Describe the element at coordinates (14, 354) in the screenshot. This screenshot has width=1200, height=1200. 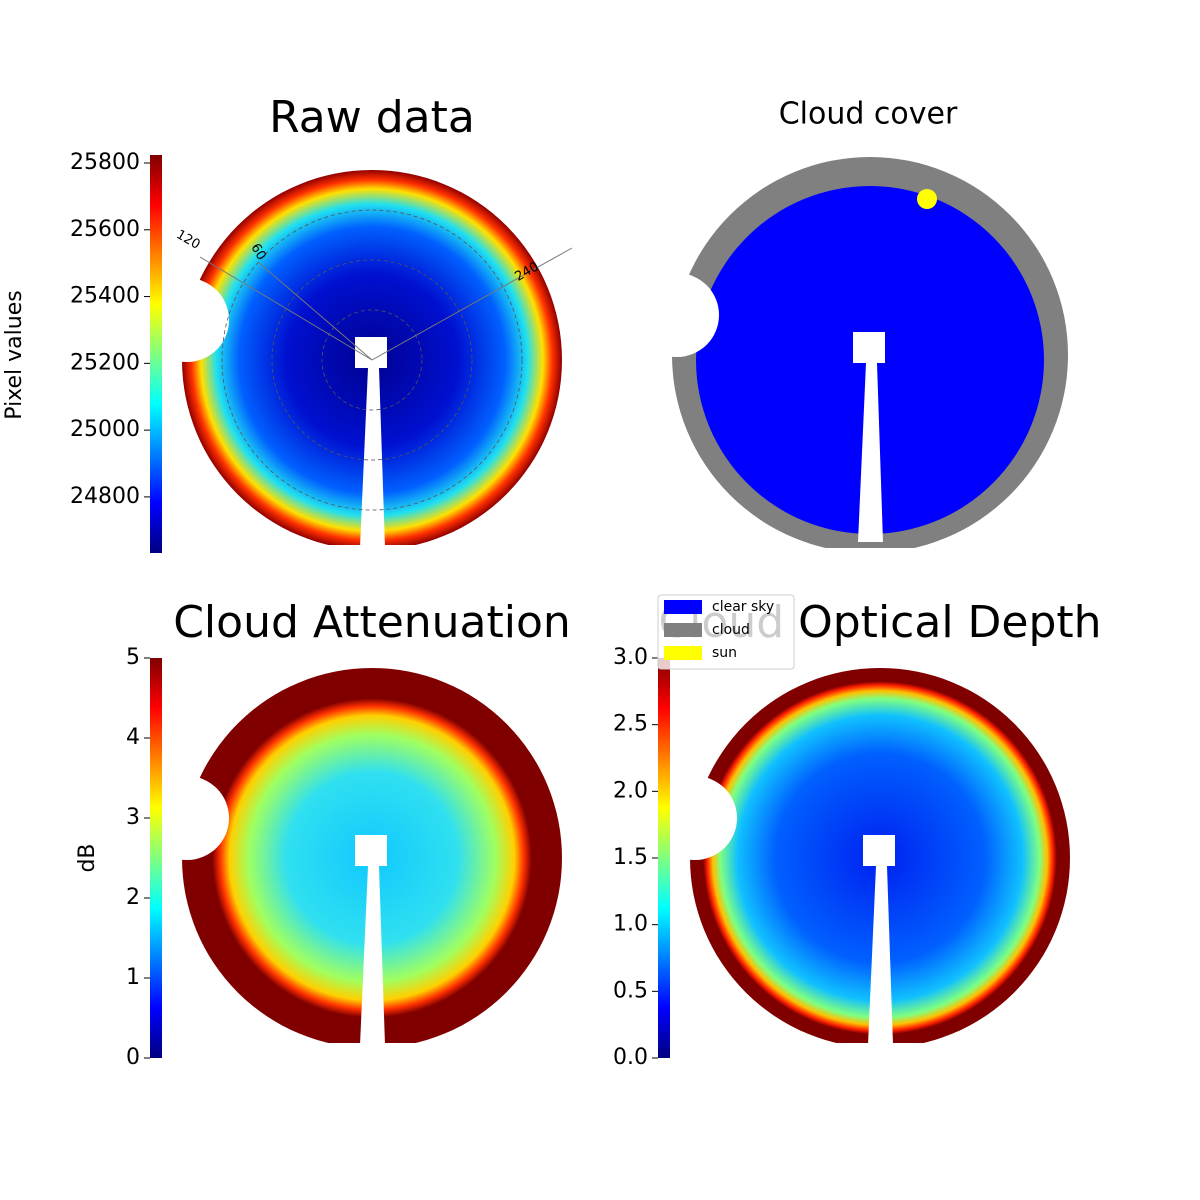
I see `colorbar-label: Pixel values` at that location.